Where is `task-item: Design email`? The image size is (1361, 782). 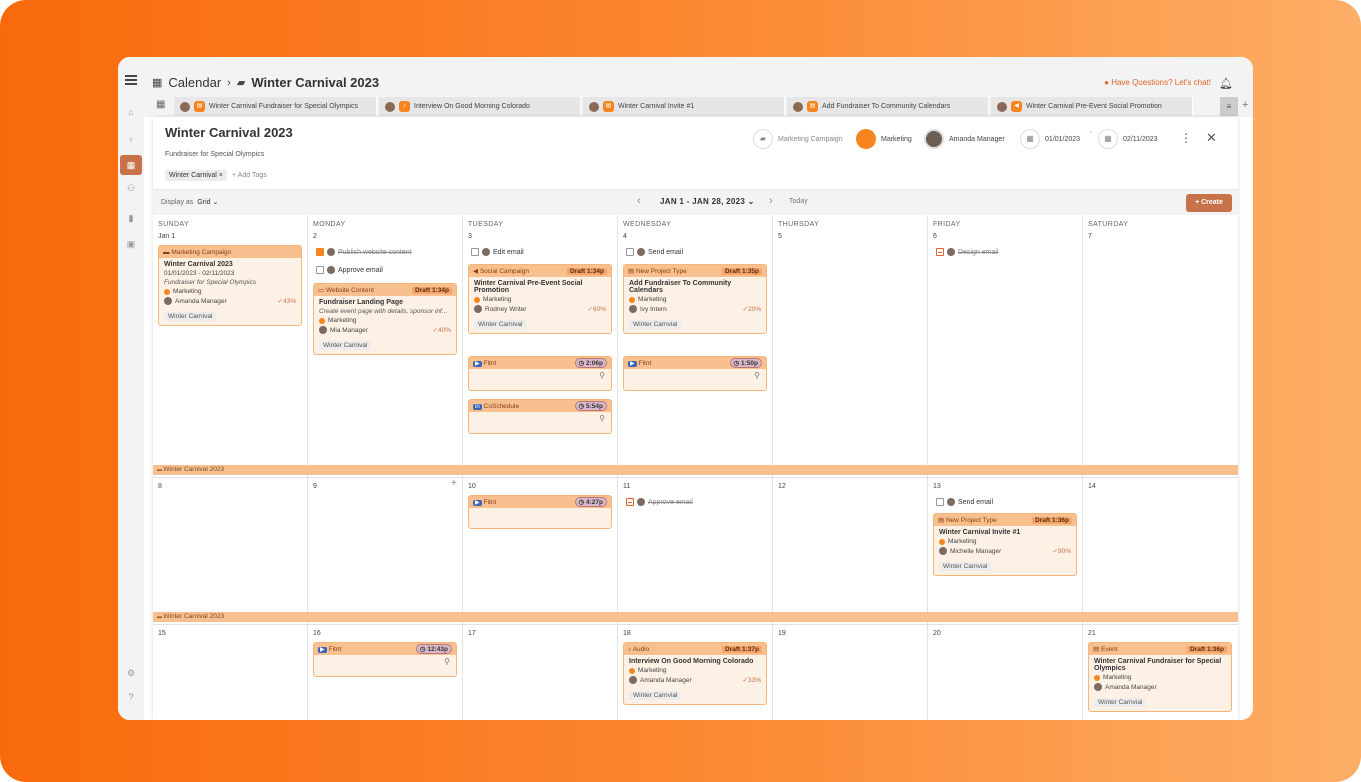
task-item: Design email is located at coordinates (967, 252).